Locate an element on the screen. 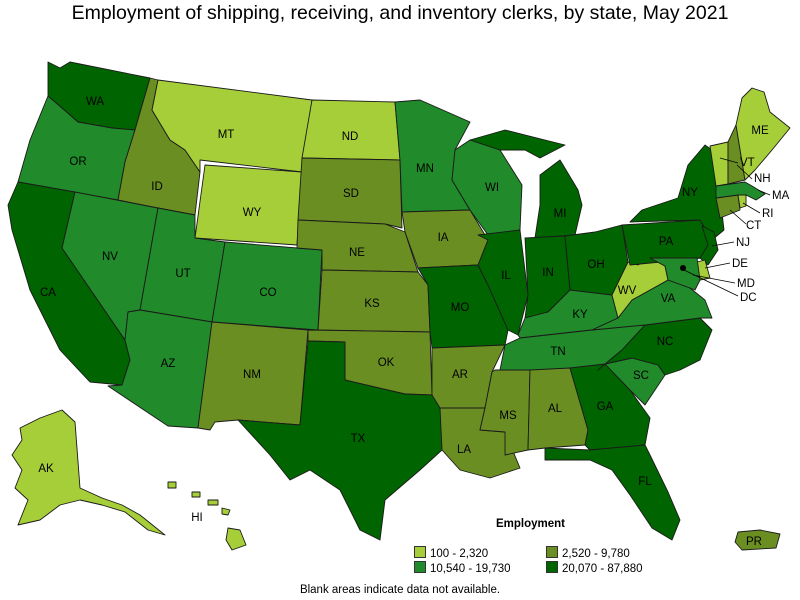  label-MI: MI is located at coordinates (560, 214).